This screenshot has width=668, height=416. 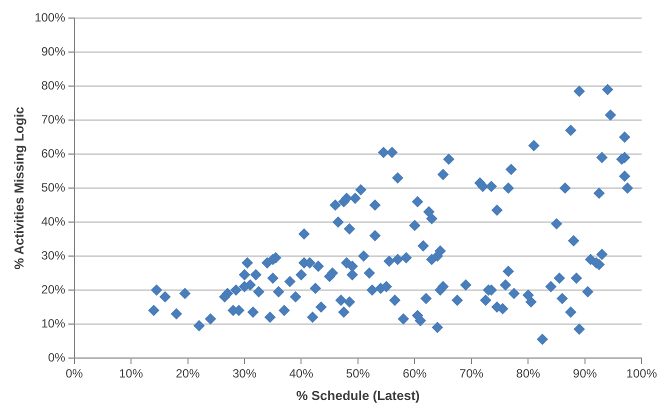 I want to click on y-tick-label: 0%, so click(x=57, y=357).